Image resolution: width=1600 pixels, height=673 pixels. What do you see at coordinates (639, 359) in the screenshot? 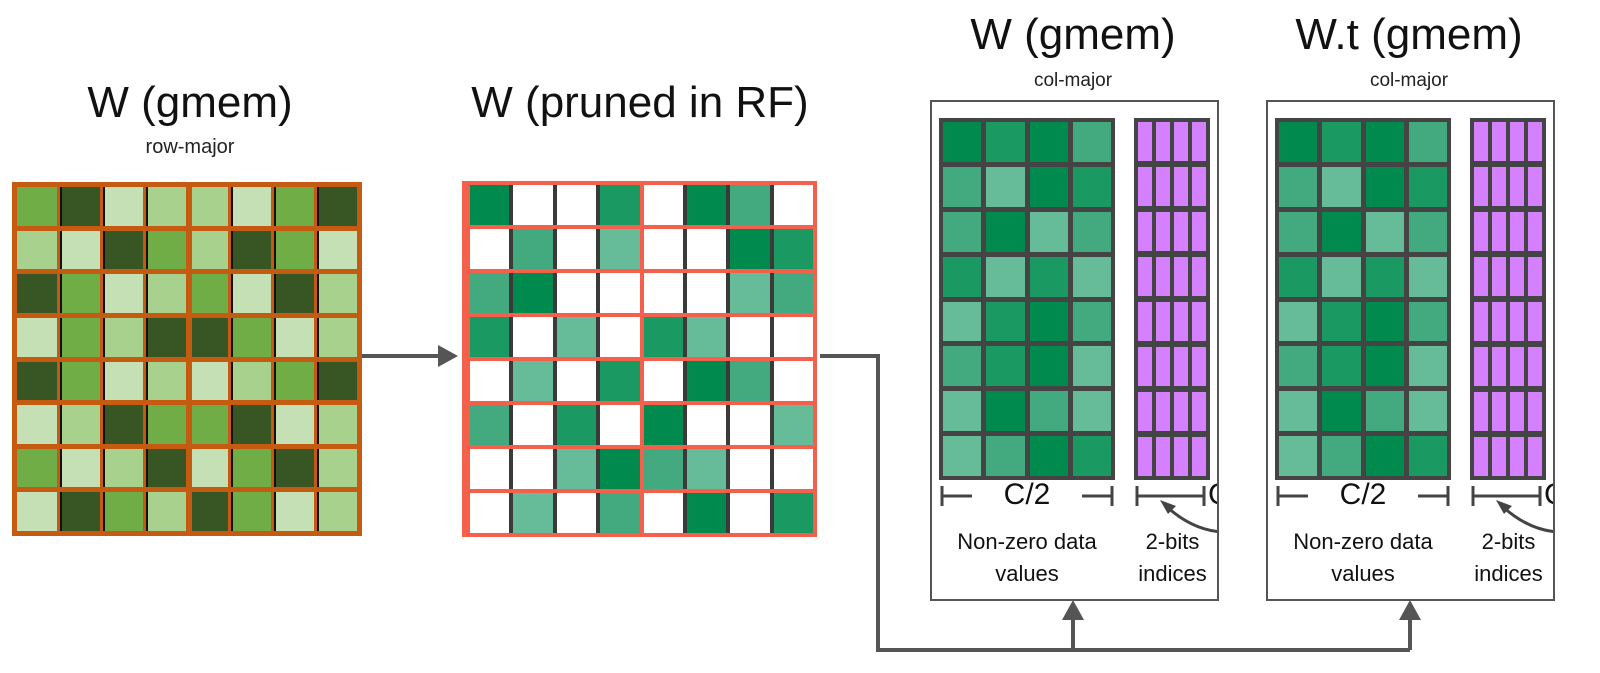
I see `pruned-weight-matrix` at bounding box center [639, 359].